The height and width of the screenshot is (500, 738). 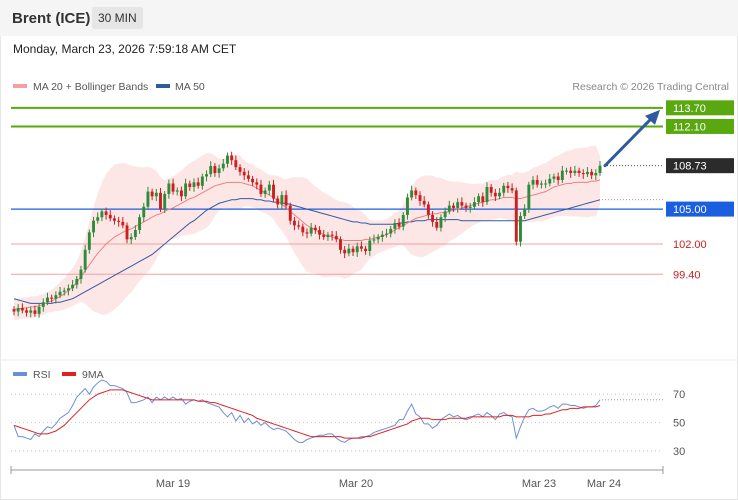 What do you see at coordinates (369, 18) in the screenshot?
I see `chart-header: Brent (ICE) 30 MIN` at bounding box center [369, 18].